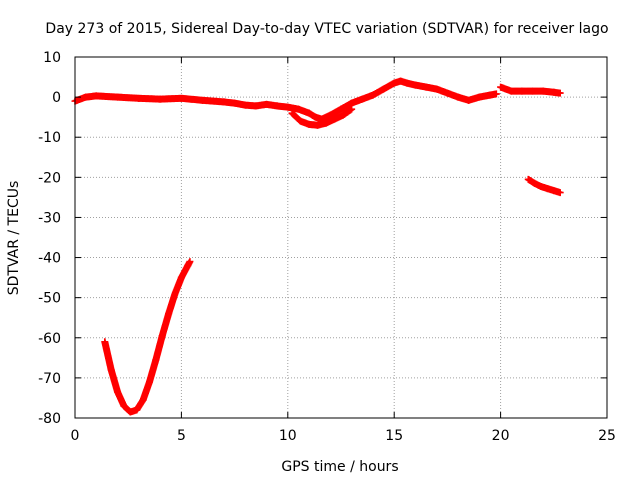 This screenshot has height=480, width=640. Describe the element at coordinates (339, 467) in the screenshot. I see `x-axis-label: GPS time / hours` at that location.